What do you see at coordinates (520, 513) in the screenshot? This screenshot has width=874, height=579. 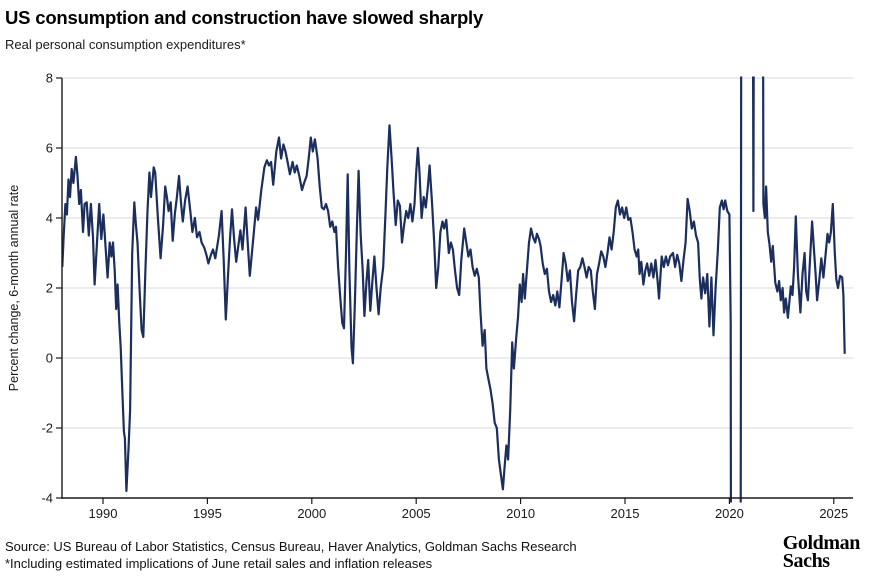 I see `x-tick-label: 2010` at bounding box center [520, 513].